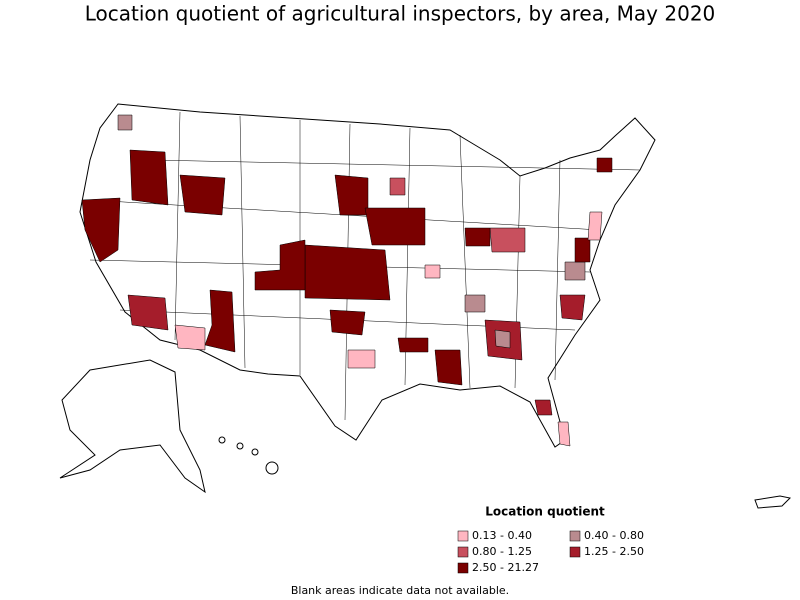 The image size is (800, 600). I want to click on puerto-rico, so click(773, 502).